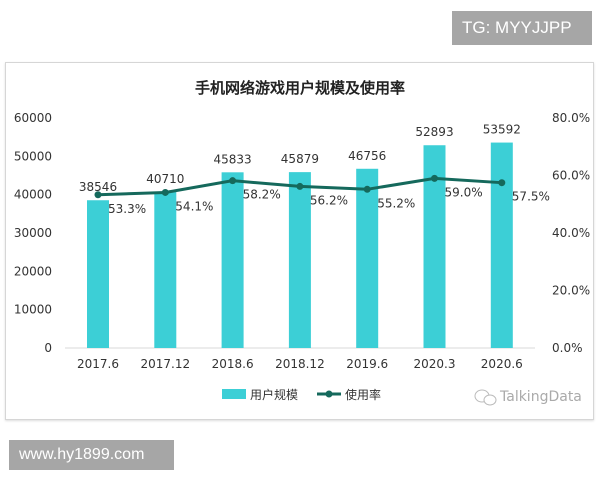 The width and height of the screenshot is (600, 480). Describe the element at coordinates (571, 176) in the screenshot. I see `y-right-tick: 60.0%` at that location.